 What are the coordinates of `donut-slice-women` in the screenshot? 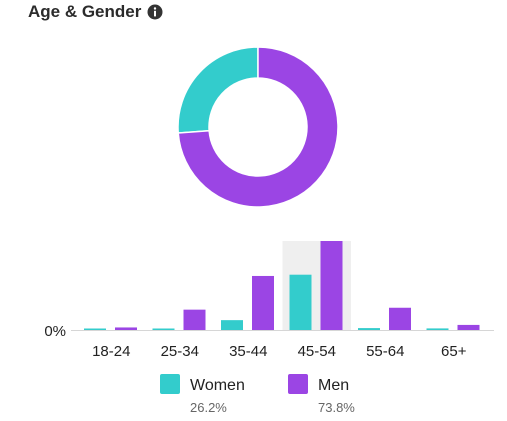 It's located at (218, 90).